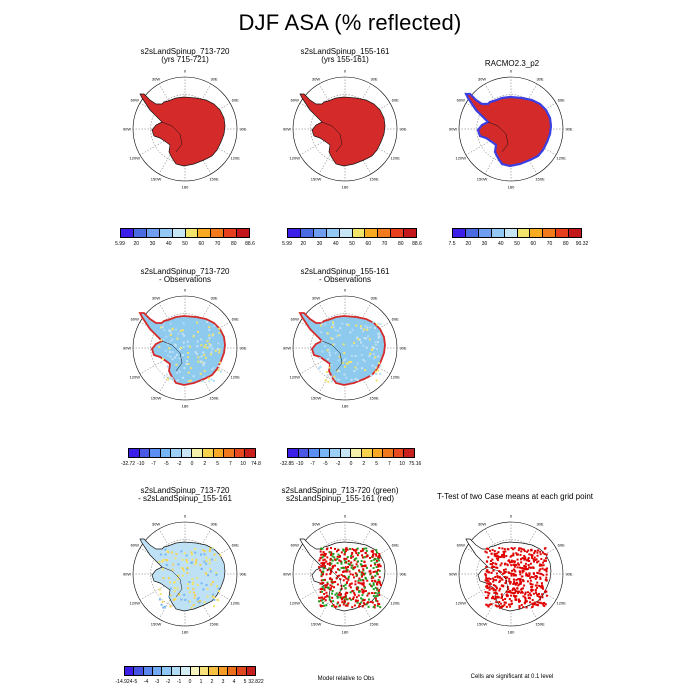  What do you see at coordinates (512, 677) in the screenshot?
I see `caption-significance: Cells are significant at 0.1 level` at bounding box center [512, 677].